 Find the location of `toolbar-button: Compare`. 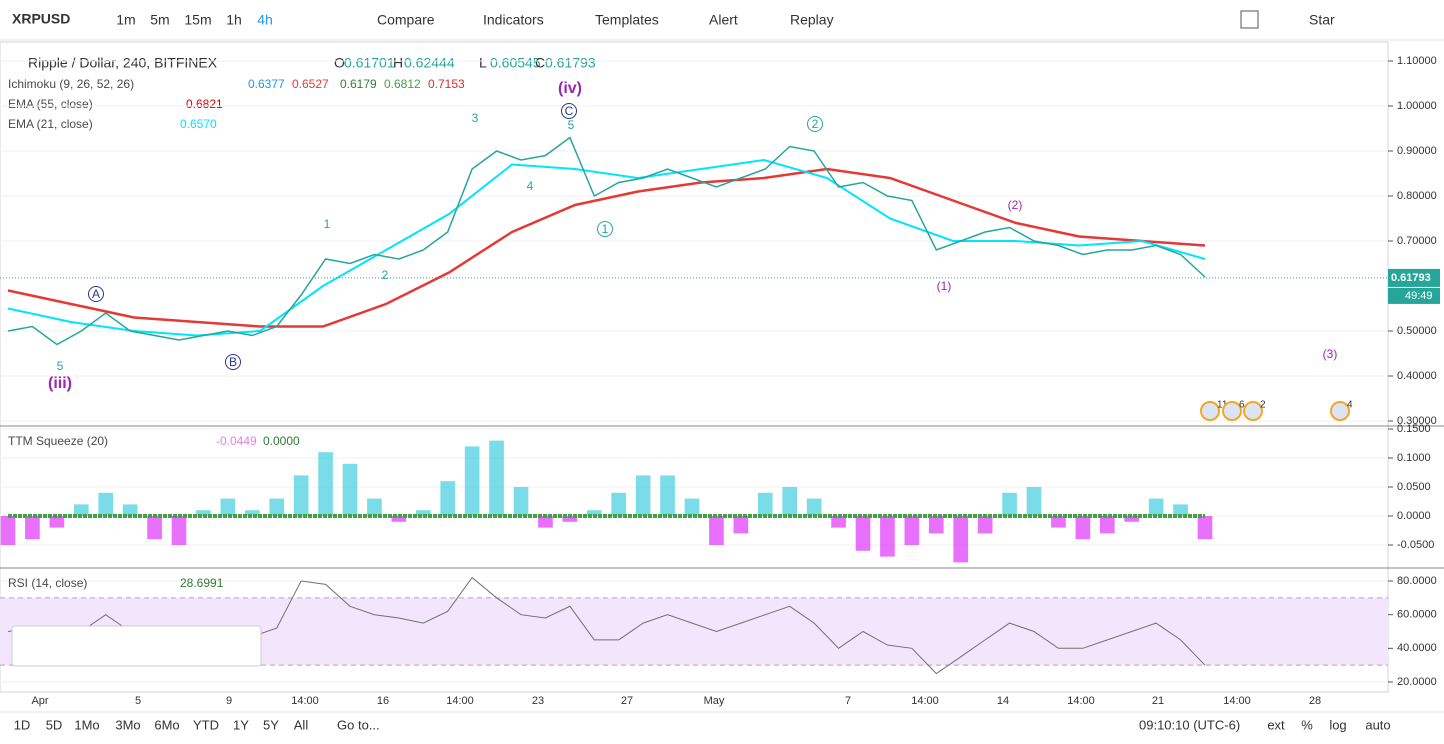

toolbar-button: Compare is located at coordinates (406, 20).